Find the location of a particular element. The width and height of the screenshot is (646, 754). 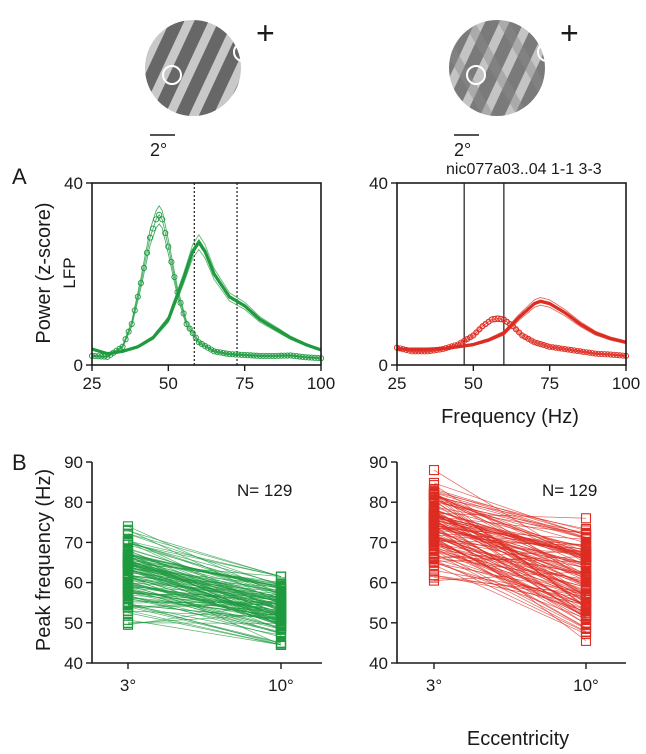

ticks: 40 50 60 70 80 90 3° 10° is located at coordinates (484, 574).